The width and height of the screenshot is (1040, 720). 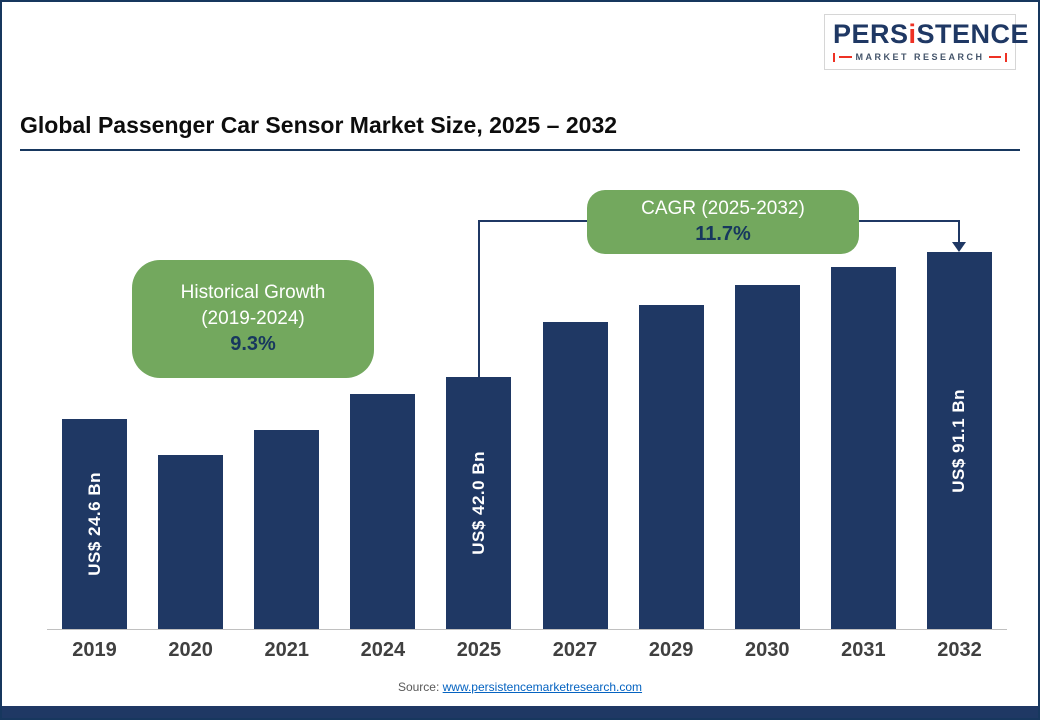 I want to click on x-tick-2019: 2019, so click(x=94, y=650).